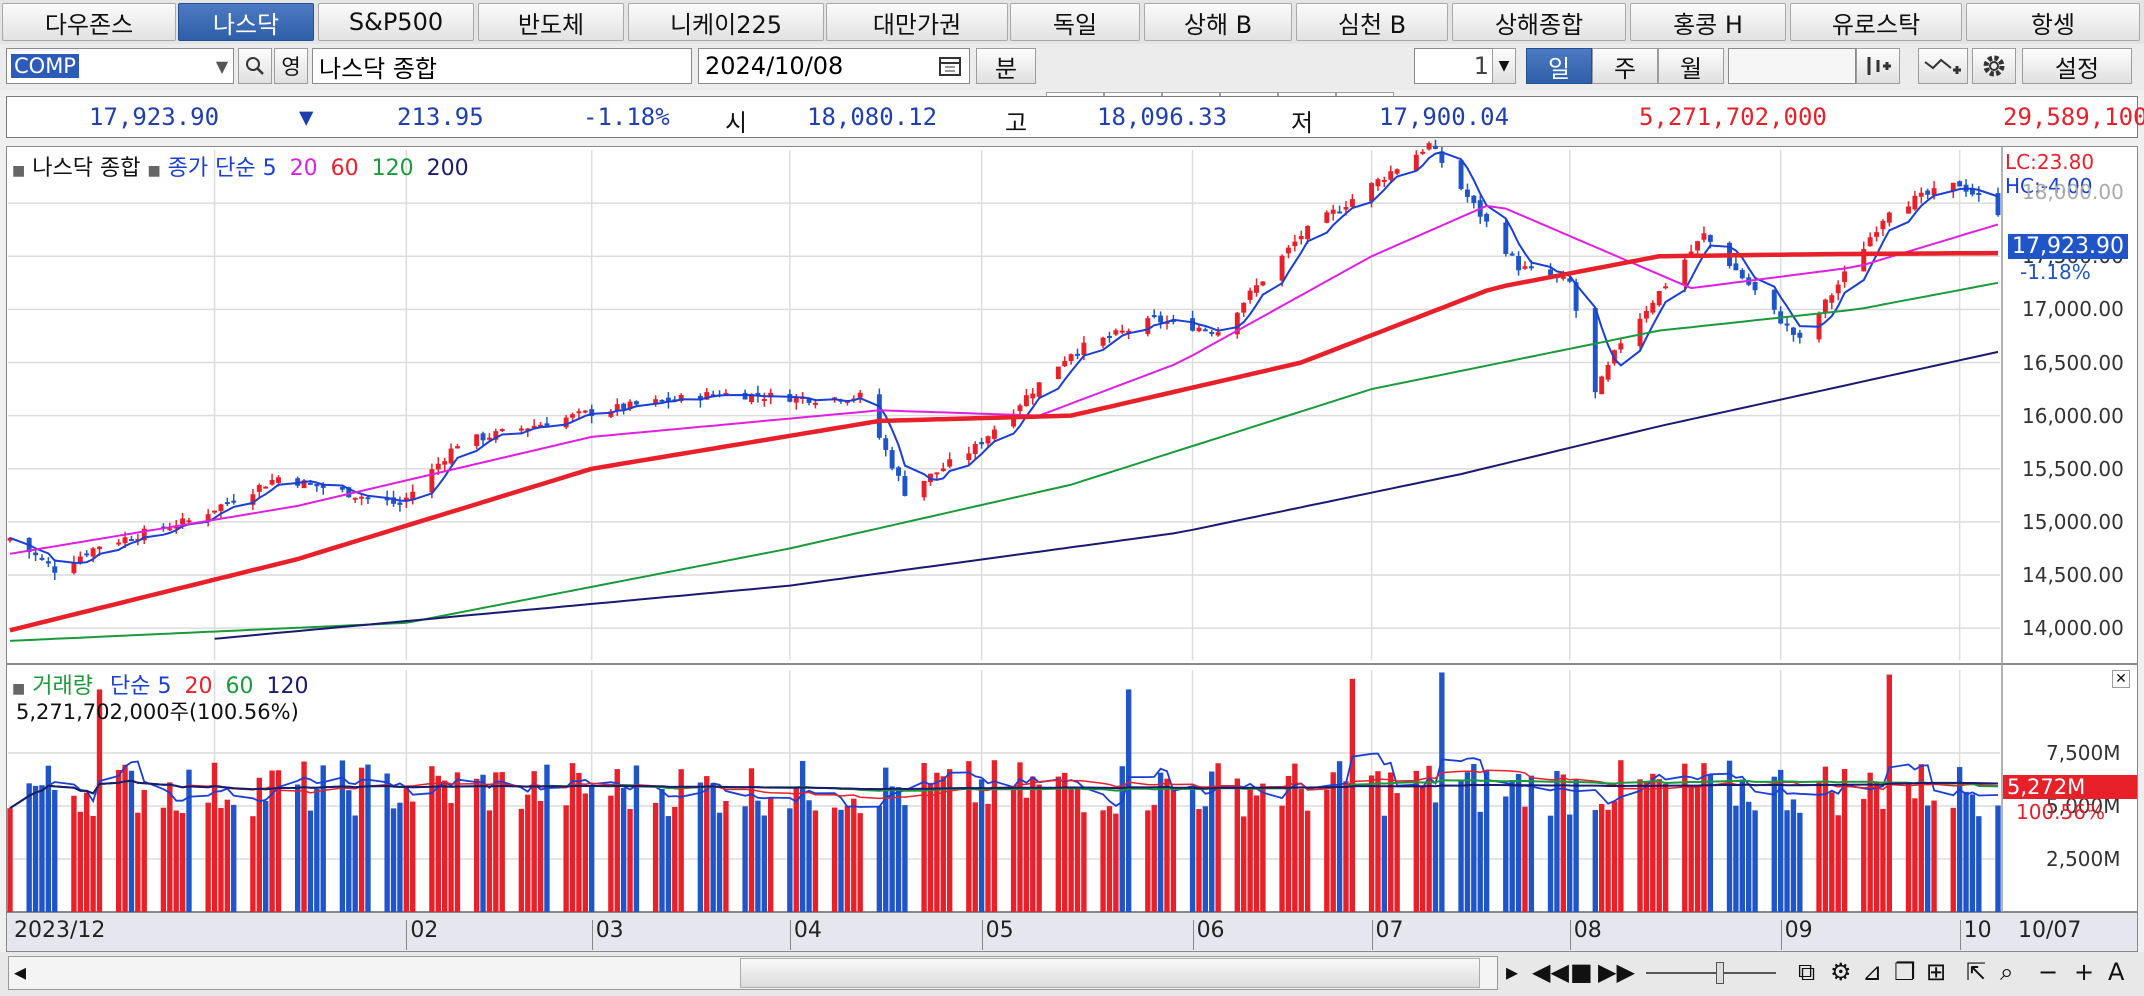 The image size is (2144, 996). Describe the element at coordinates (1792, 66) in the screenshot. I see `period-extra-field` at that location.